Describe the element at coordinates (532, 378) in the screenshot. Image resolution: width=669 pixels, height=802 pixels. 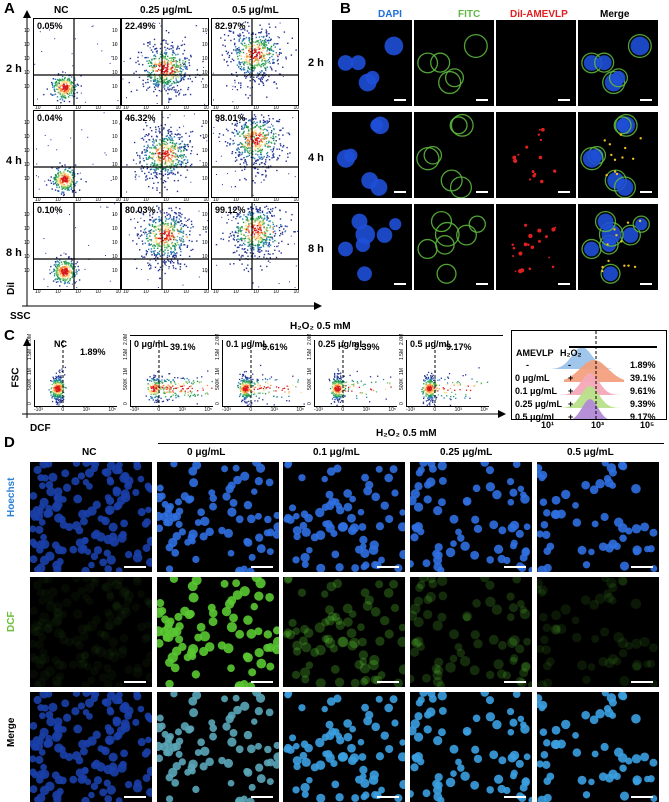
I see `c-hist-amevlp-2: 0 μg/mL` at that location.